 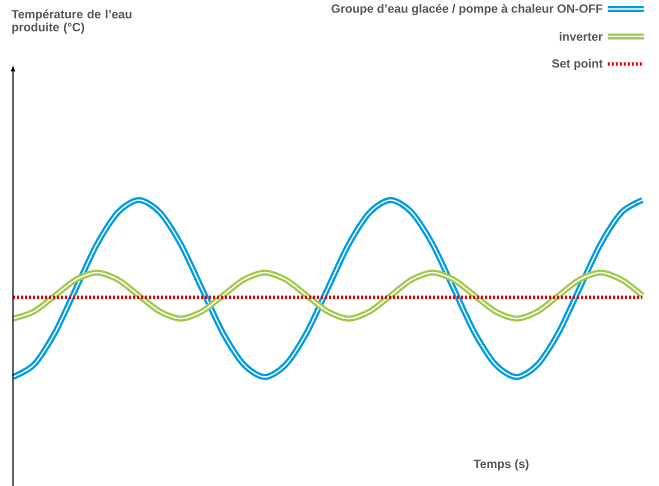 What do you see at coordinates (577, 64) in the screenshot?
I see `legend-label: Set point` at bounding box center [577, 64].